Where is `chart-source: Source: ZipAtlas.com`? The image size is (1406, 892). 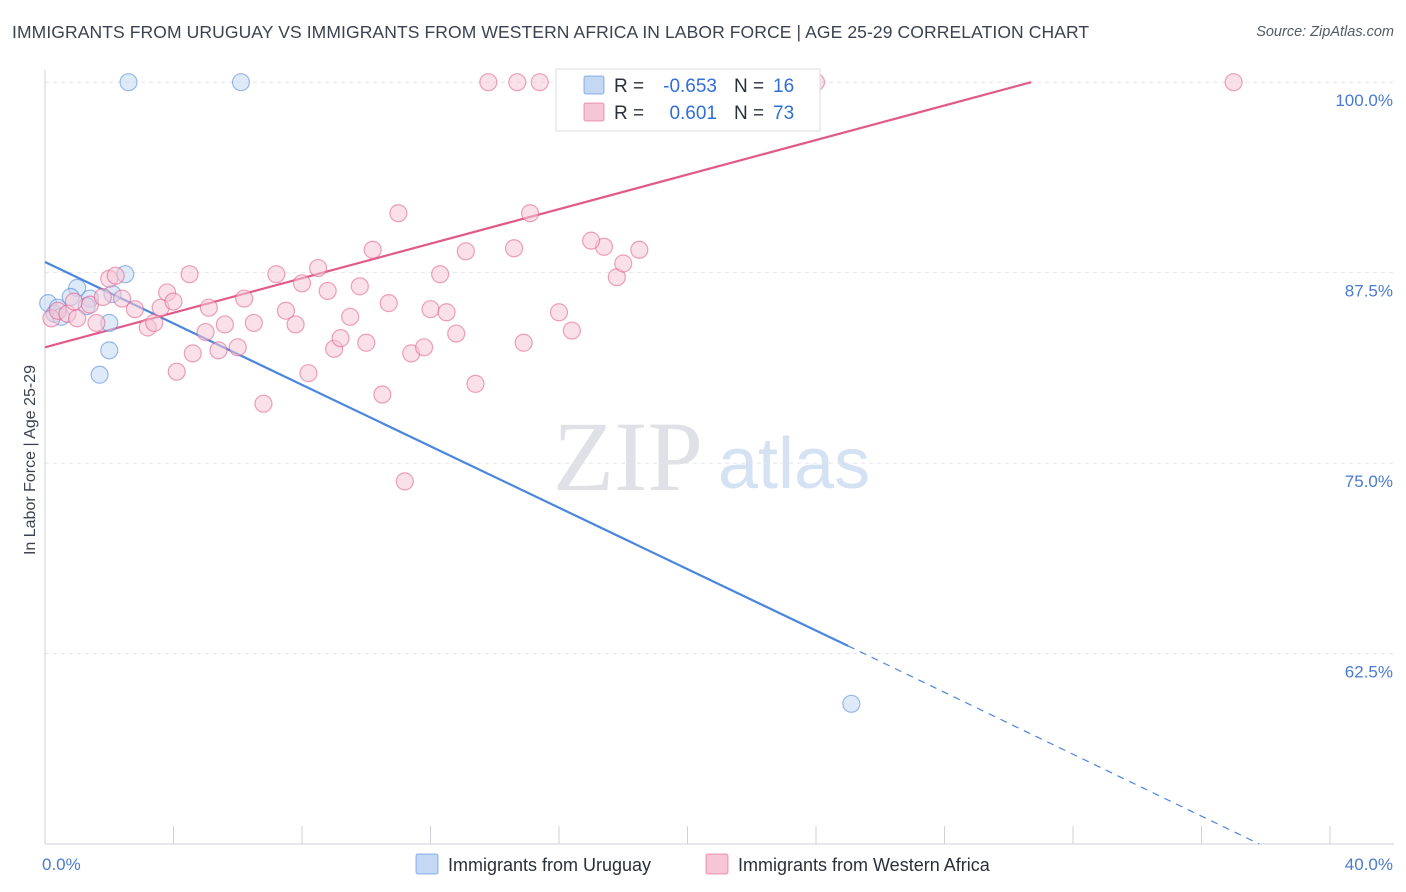
chart-source: Source: ZipAtlas.com is located at coordinates (1325, 32).